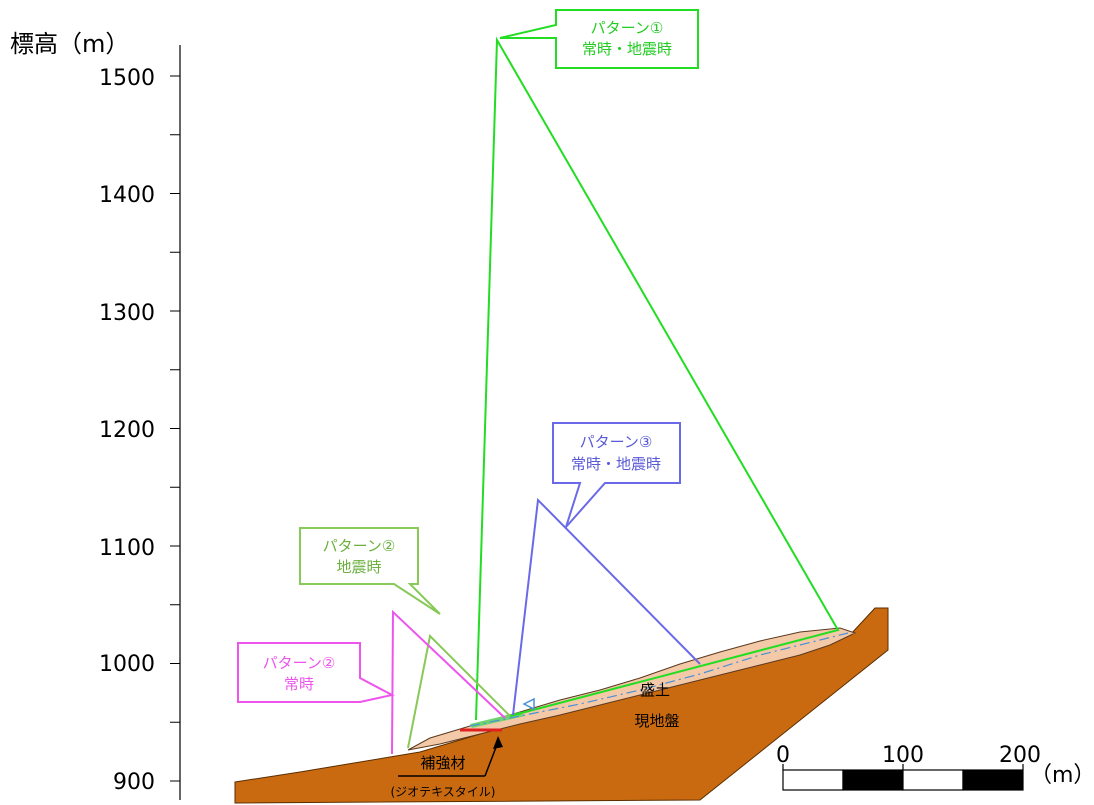 This screenshot has height=805, width=1094. What do you see at coordinates (127, 78) in the screenshot?
I see `tick-label-1500: 1500` at bounding box center [127, 78].